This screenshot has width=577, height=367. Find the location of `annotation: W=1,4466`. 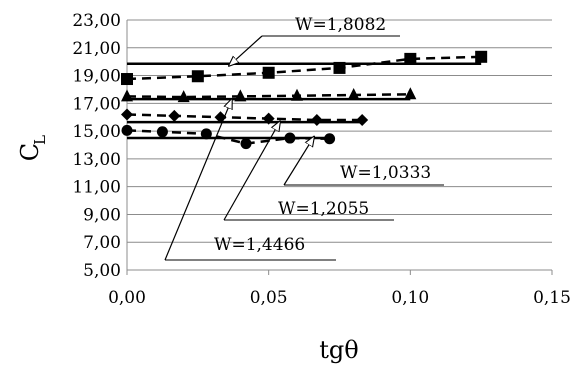

annotation: W=1,4466 is located at coordinates (250, 180).